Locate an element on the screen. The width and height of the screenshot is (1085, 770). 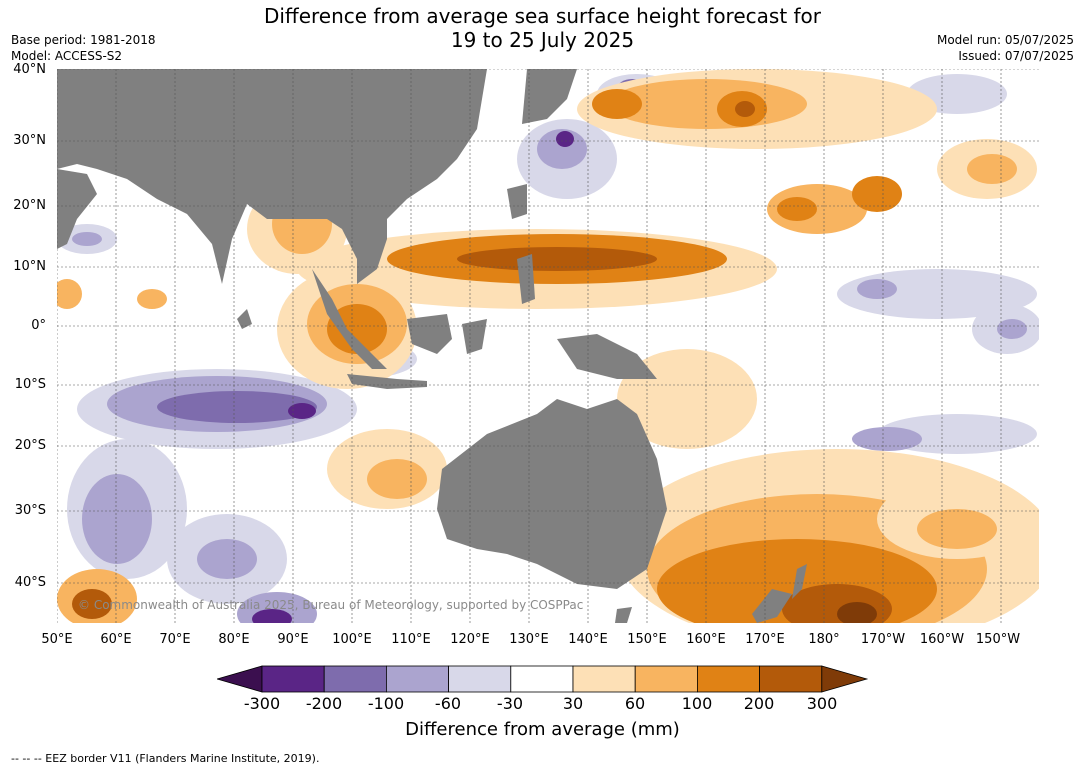
meta-left: Base period: 1981-2018 Model: ACCESS-S2 is located at coordinates (83, 48).